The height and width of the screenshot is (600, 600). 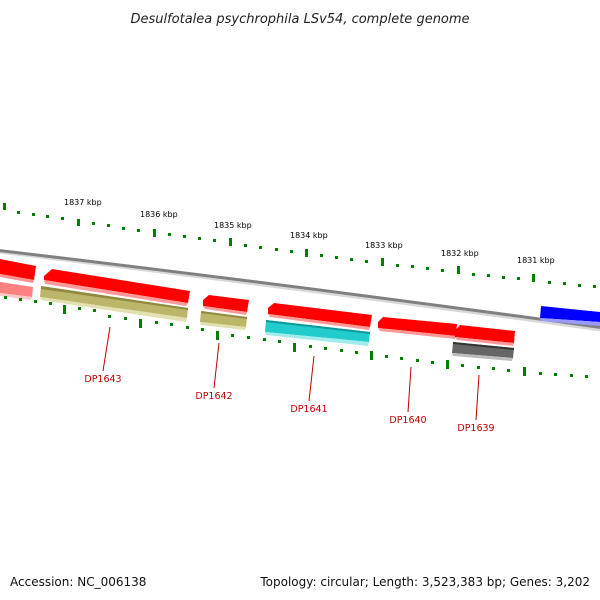 I want to click on gene-label: DP1639, so click(x=475, y=428).